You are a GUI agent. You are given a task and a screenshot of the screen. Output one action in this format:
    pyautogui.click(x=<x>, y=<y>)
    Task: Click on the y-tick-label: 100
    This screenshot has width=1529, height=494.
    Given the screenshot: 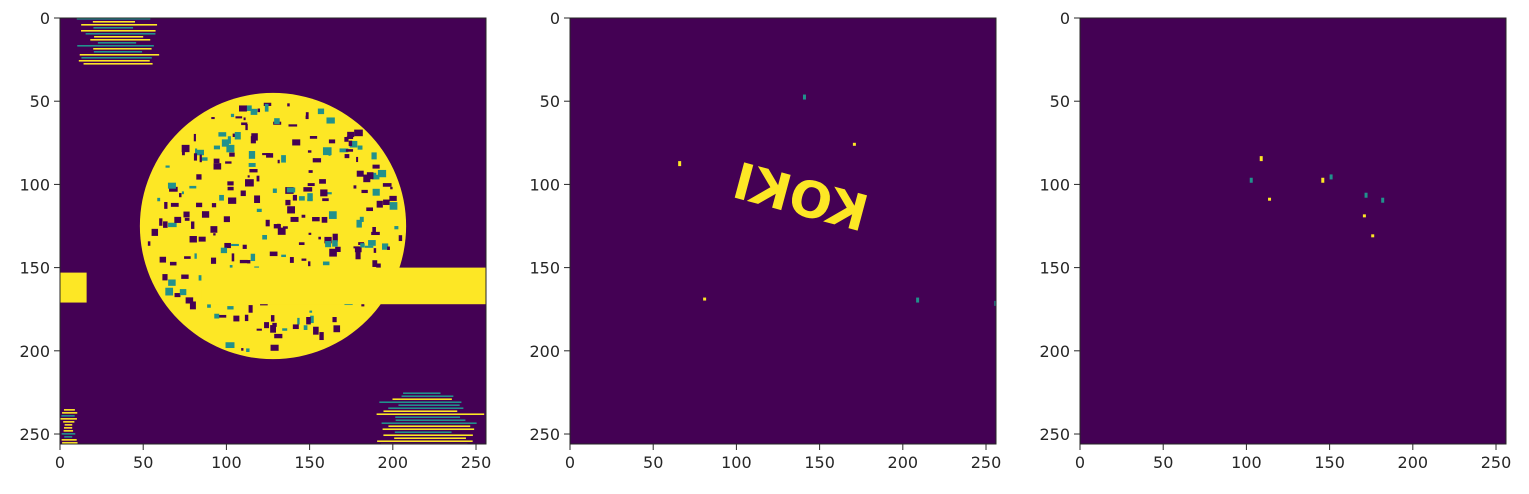 What is the action you would take?
    pyautogui.click(x=1054, y=184)
    